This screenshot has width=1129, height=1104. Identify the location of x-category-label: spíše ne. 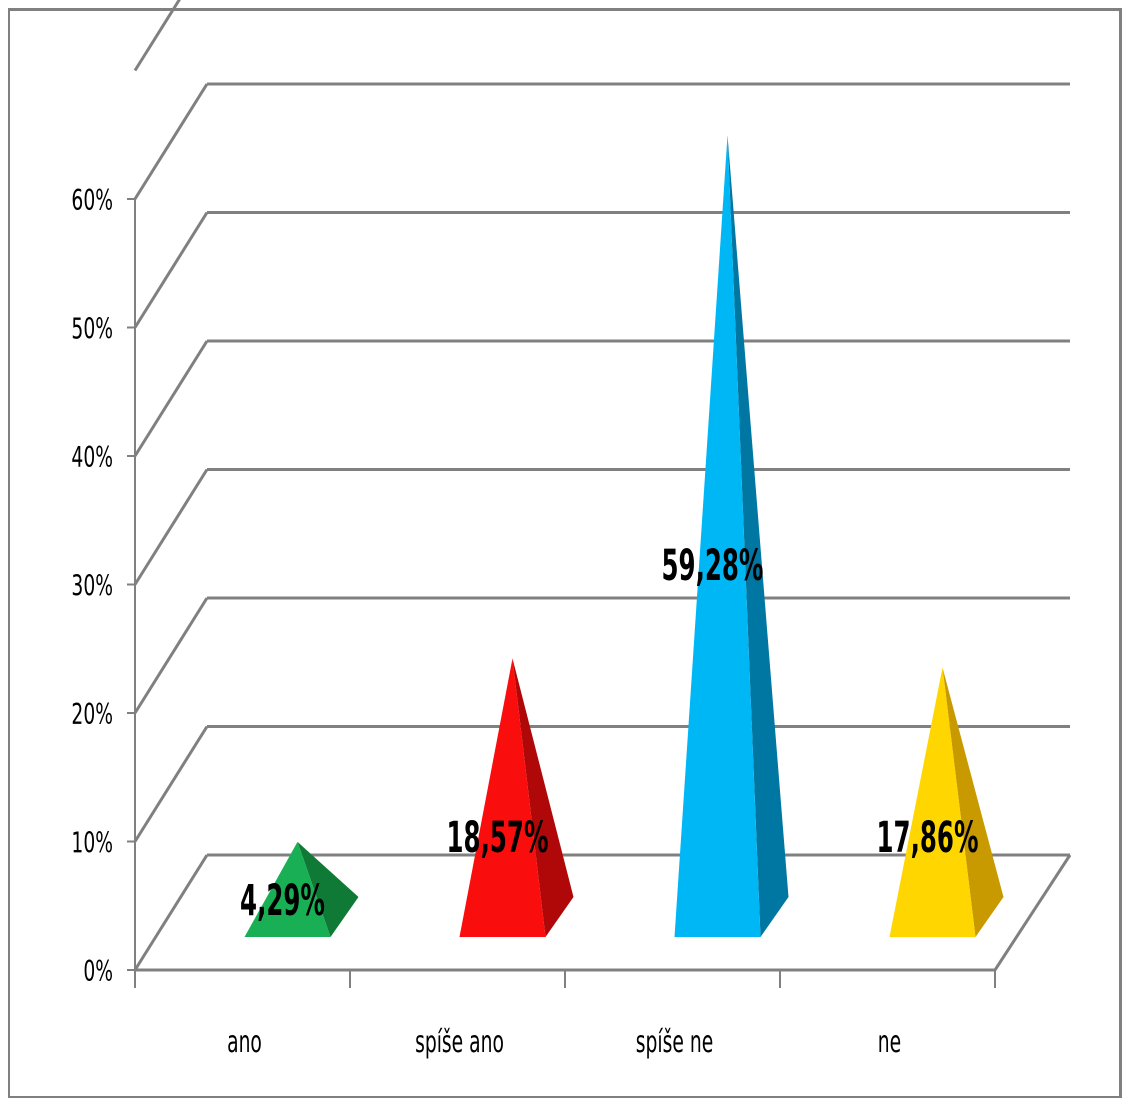
(674, 1041).